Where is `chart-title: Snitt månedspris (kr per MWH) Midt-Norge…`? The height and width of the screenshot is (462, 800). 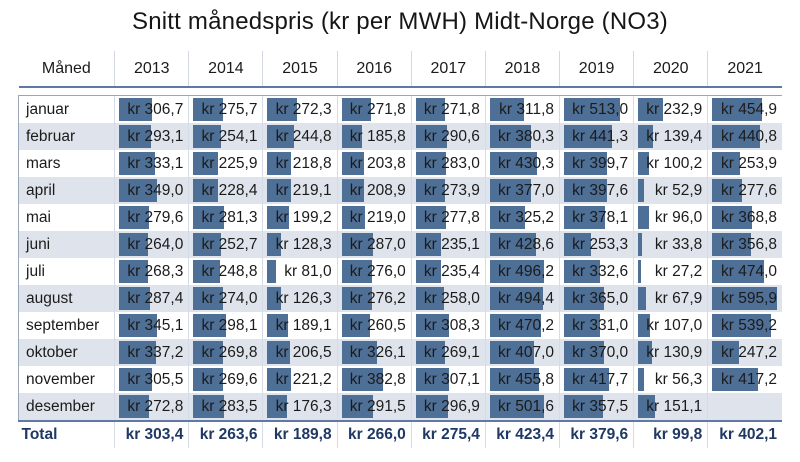 chart-title: Snitt månedspris (kr per MWH) Midt-Norge… is located at coordinates (400, 21).